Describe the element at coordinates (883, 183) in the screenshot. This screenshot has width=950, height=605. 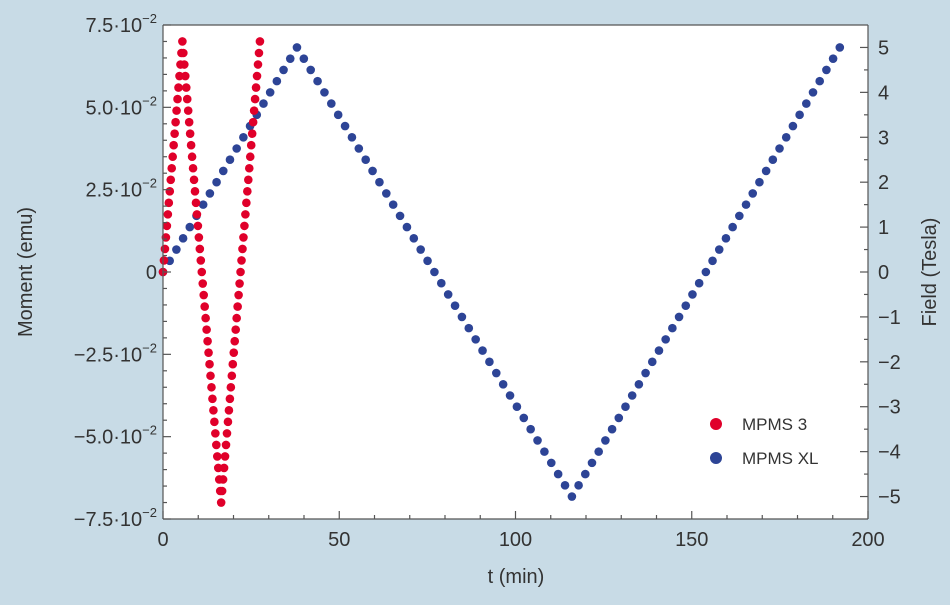
I see `y-right-tick-label: 2` at that location.